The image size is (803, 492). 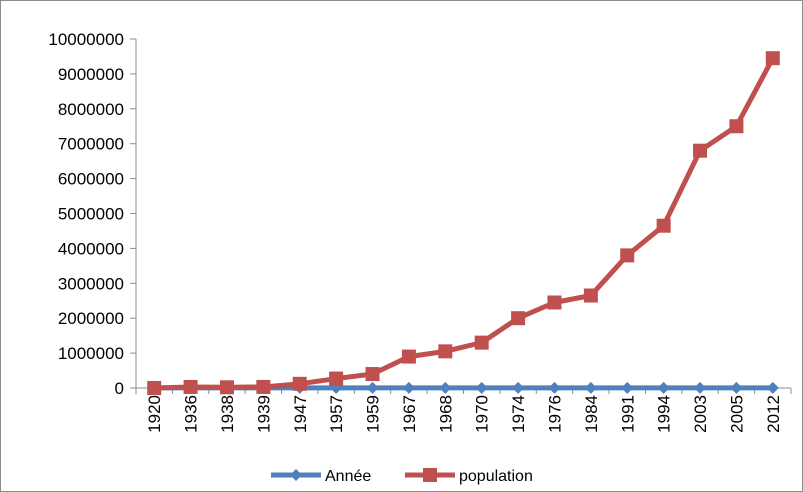 I want to click on x-tick-label: 1967, so click(x=409, y=414).